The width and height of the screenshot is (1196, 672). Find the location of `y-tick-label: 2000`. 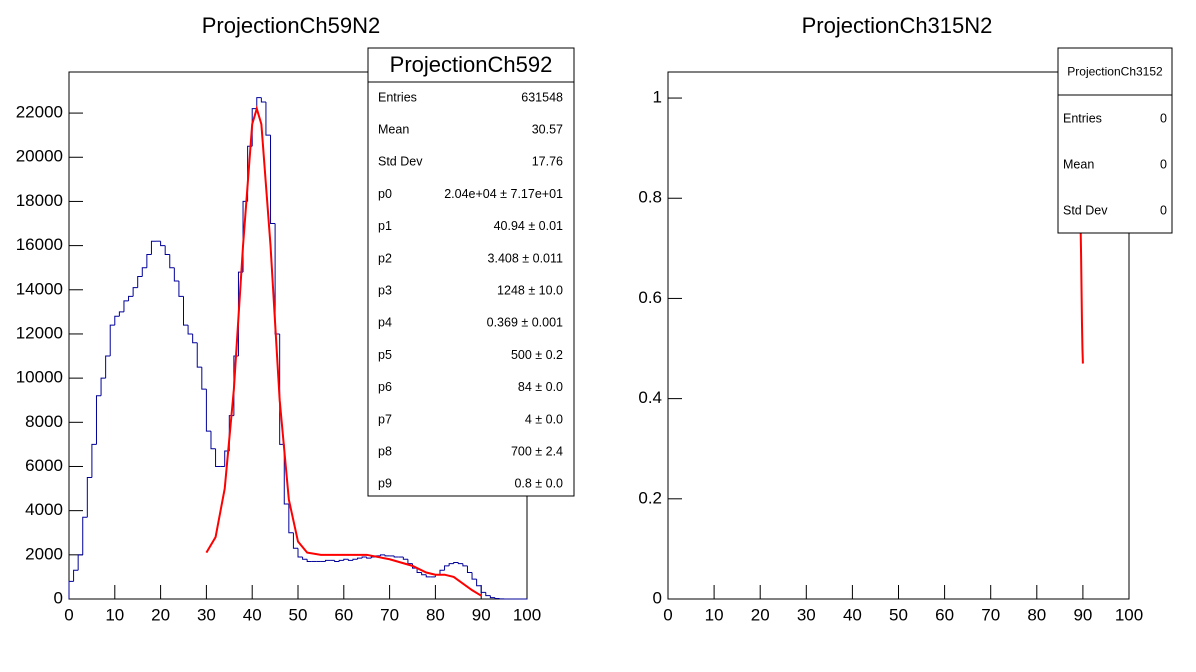

y-tick-label: 2000 is located at coordinates (44, 553).